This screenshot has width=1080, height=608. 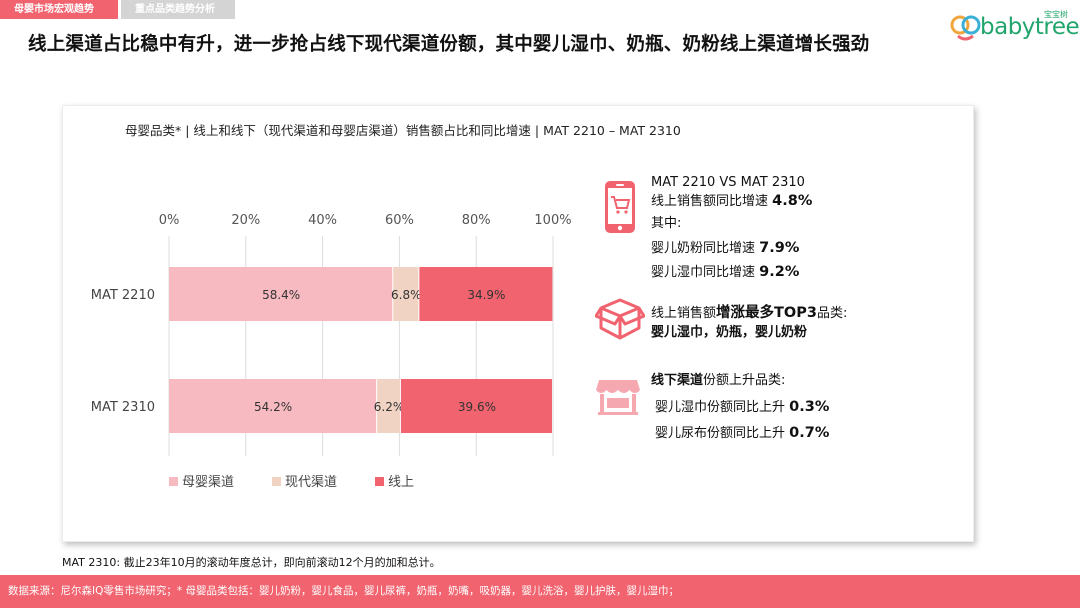 I want to click on offline-share-label-post: 份额上升品类:, so click(x=744, y=380).